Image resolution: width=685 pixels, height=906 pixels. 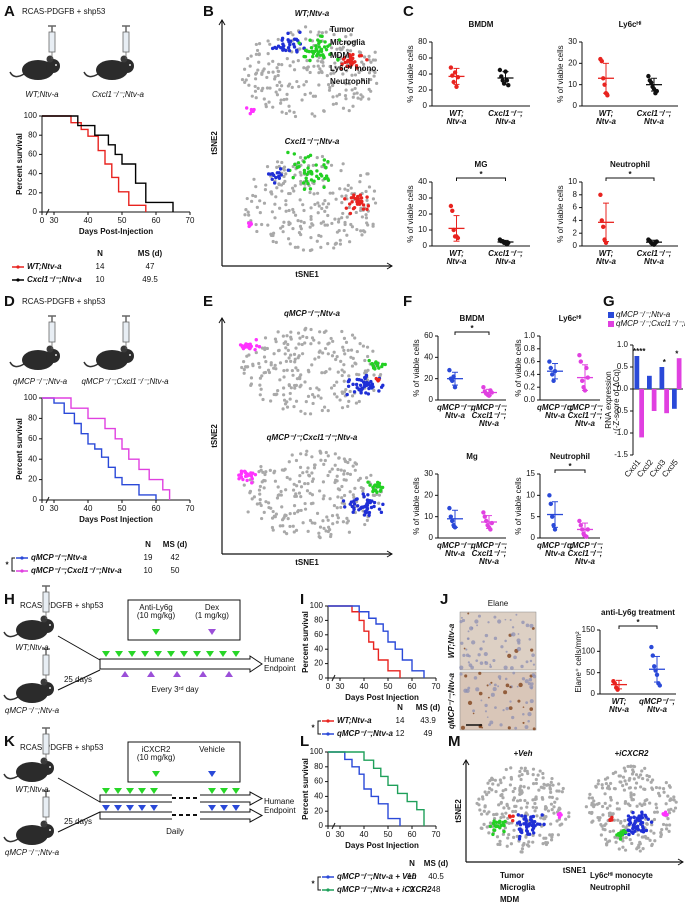 I want to click on y-tick-label: 8, so click(x=575, y=194).